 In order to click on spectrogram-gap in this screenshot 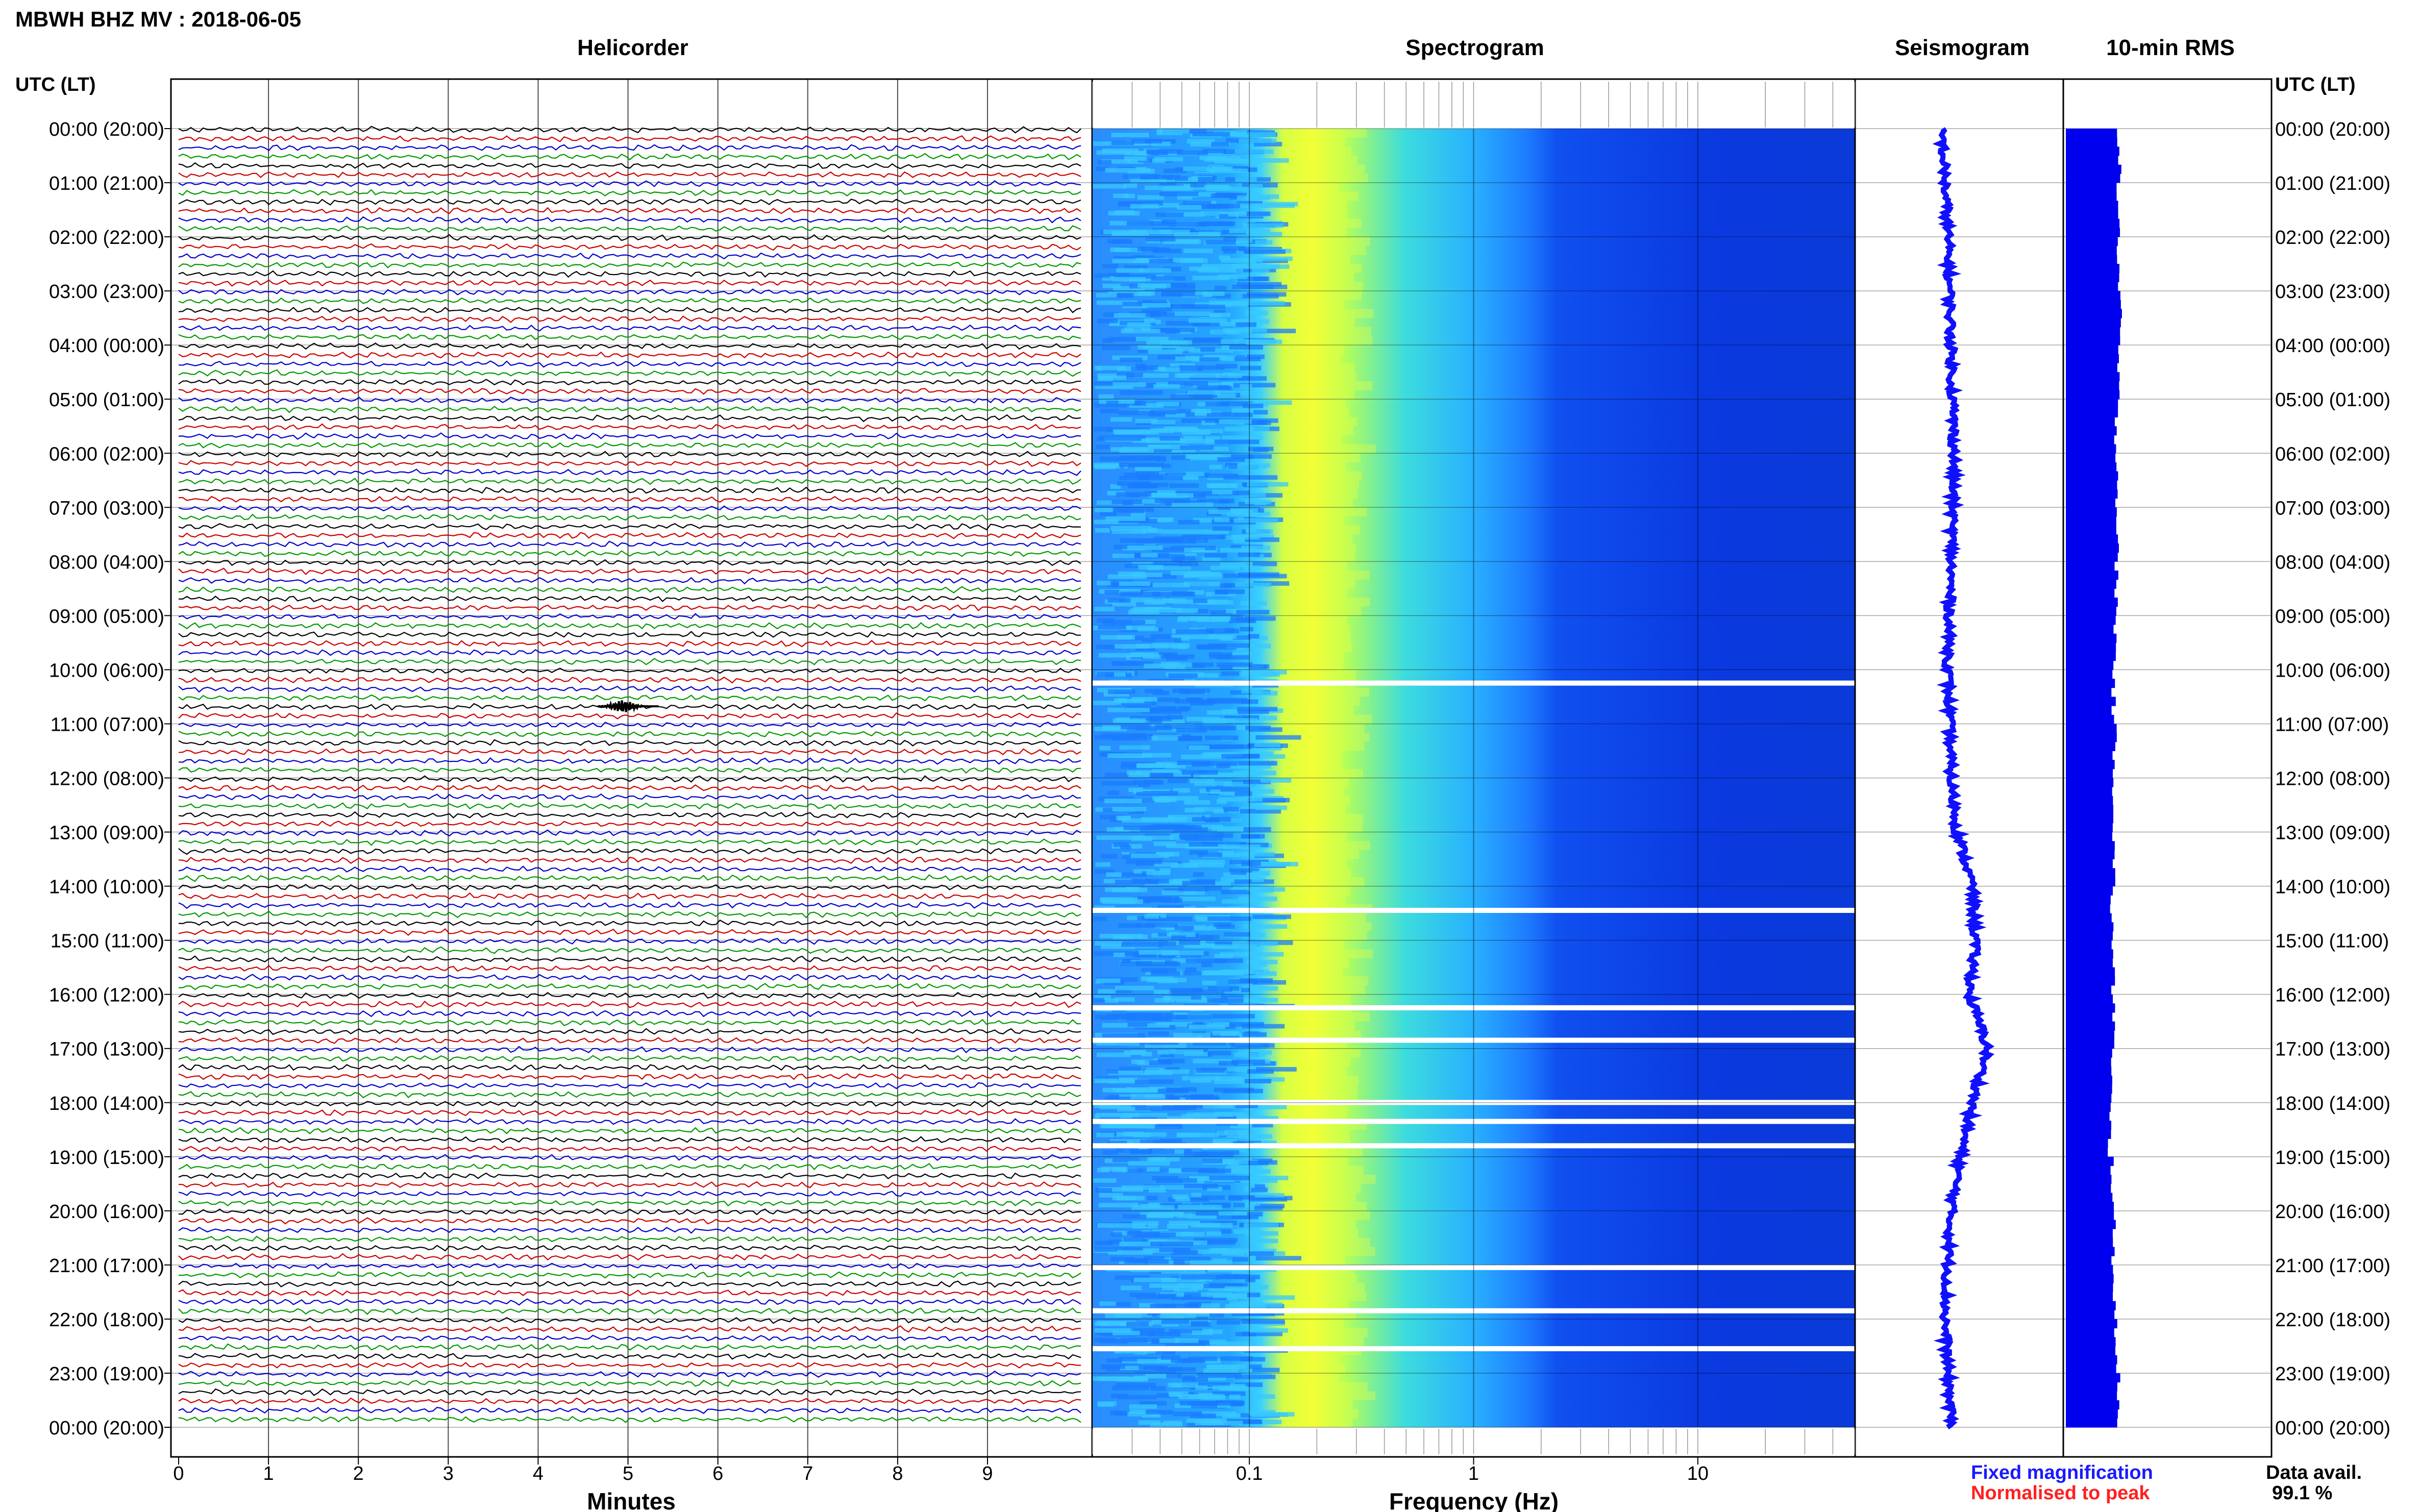, I will do `click(1474, 1102)`.